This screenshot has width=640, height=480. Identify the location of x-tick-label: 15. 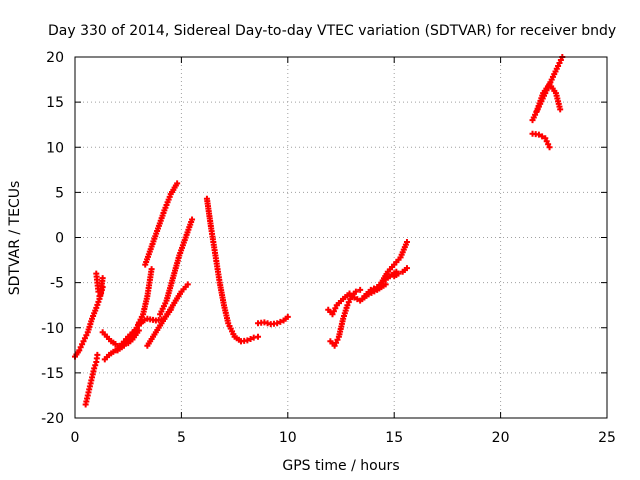
(394, 438).